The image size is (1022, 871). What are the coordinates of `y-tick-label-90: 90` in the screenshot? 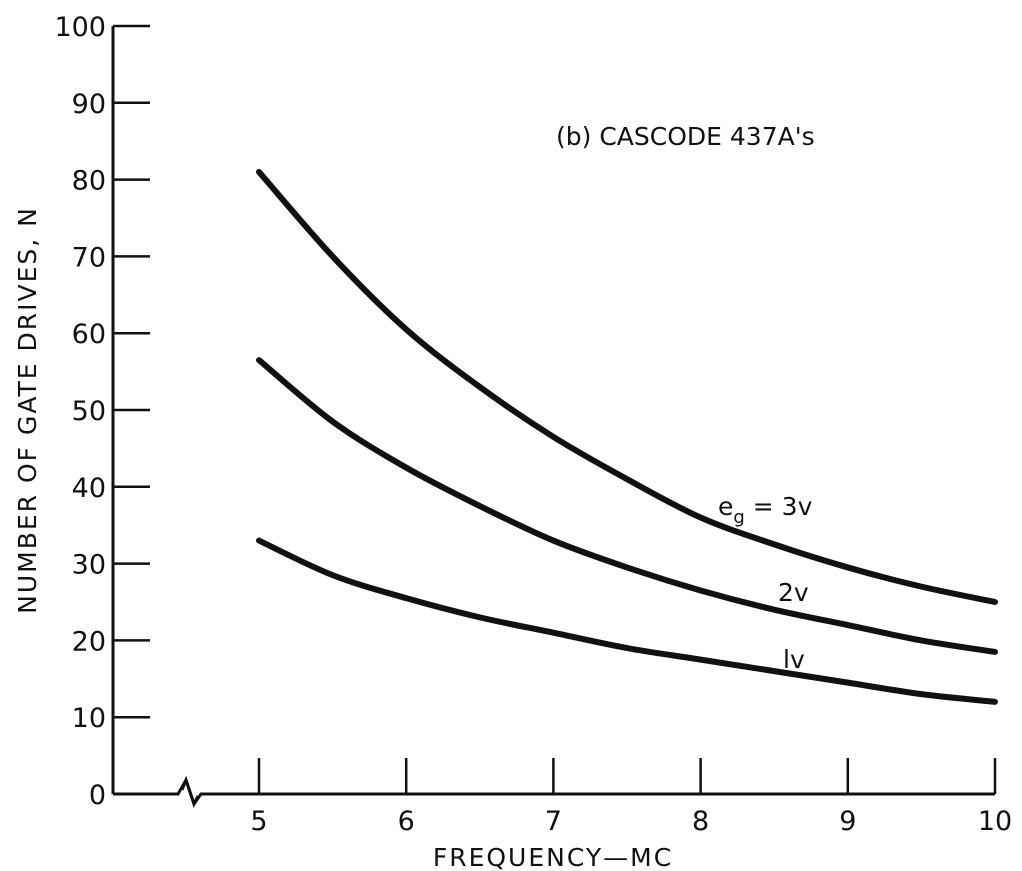 It's located at (89, 104).